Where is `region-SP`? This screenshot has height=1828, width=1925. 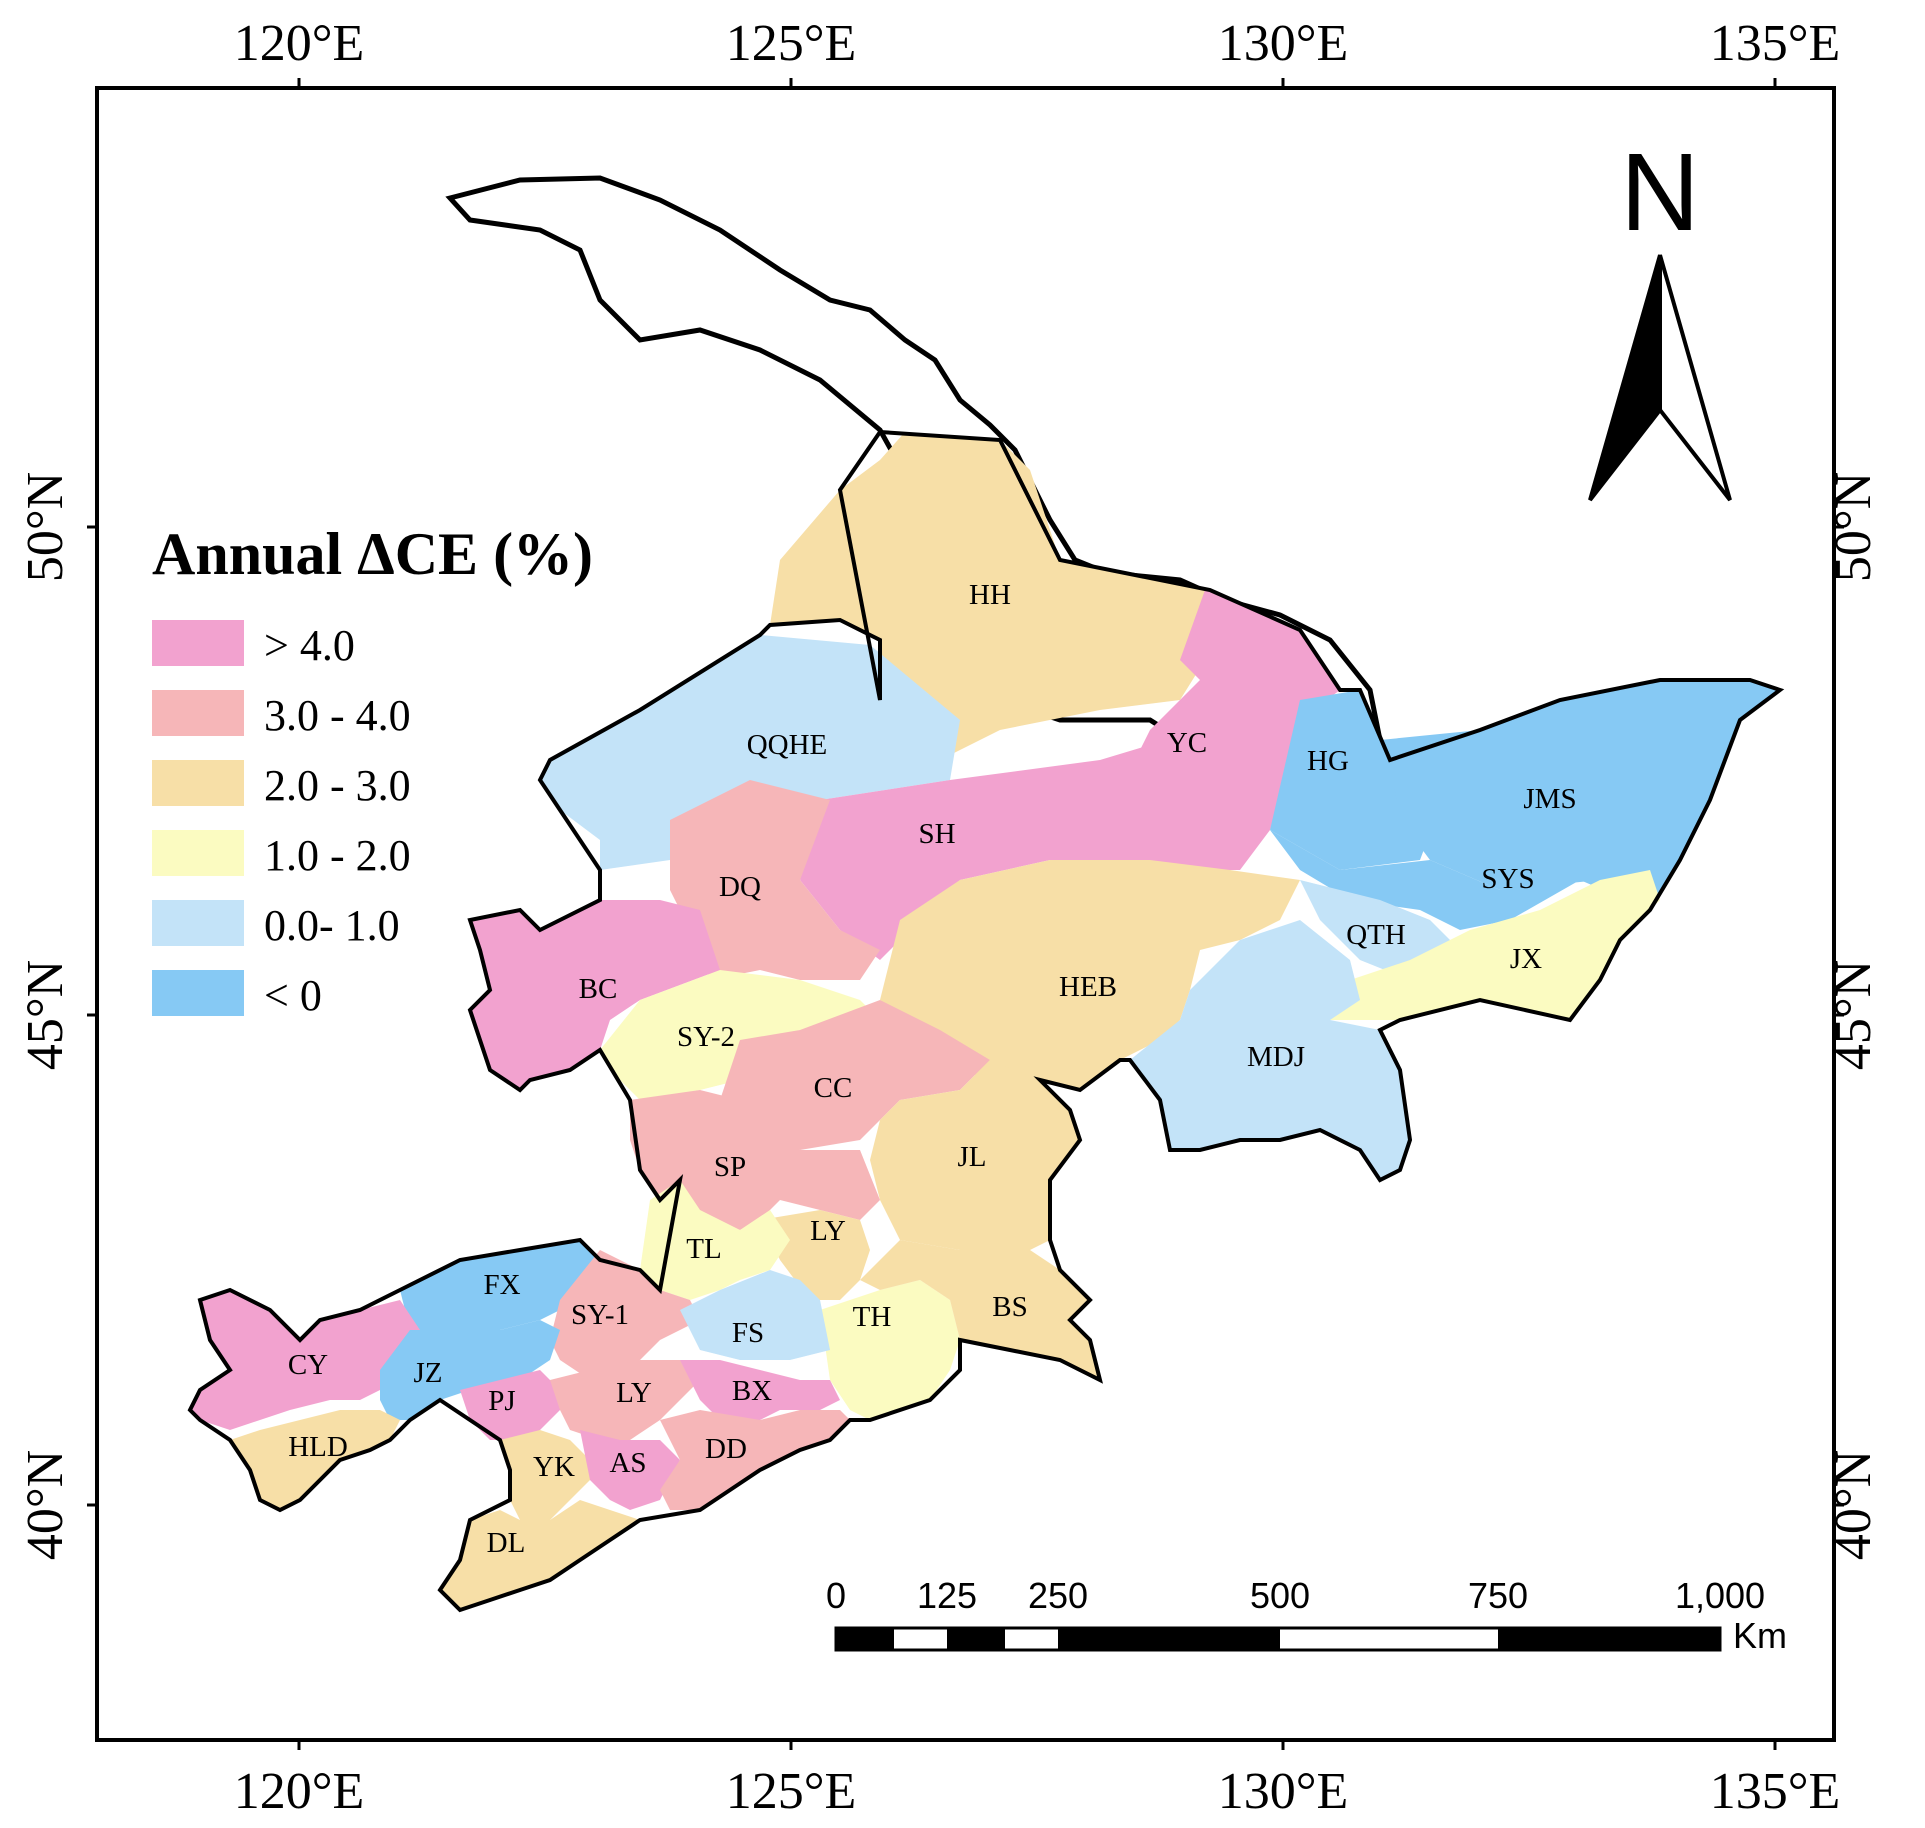
region-SP is located at coordinates (755, 1160).